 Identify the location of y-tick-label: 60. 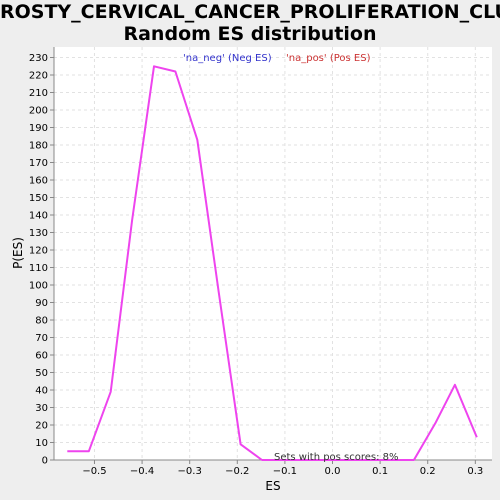
(41, 356).